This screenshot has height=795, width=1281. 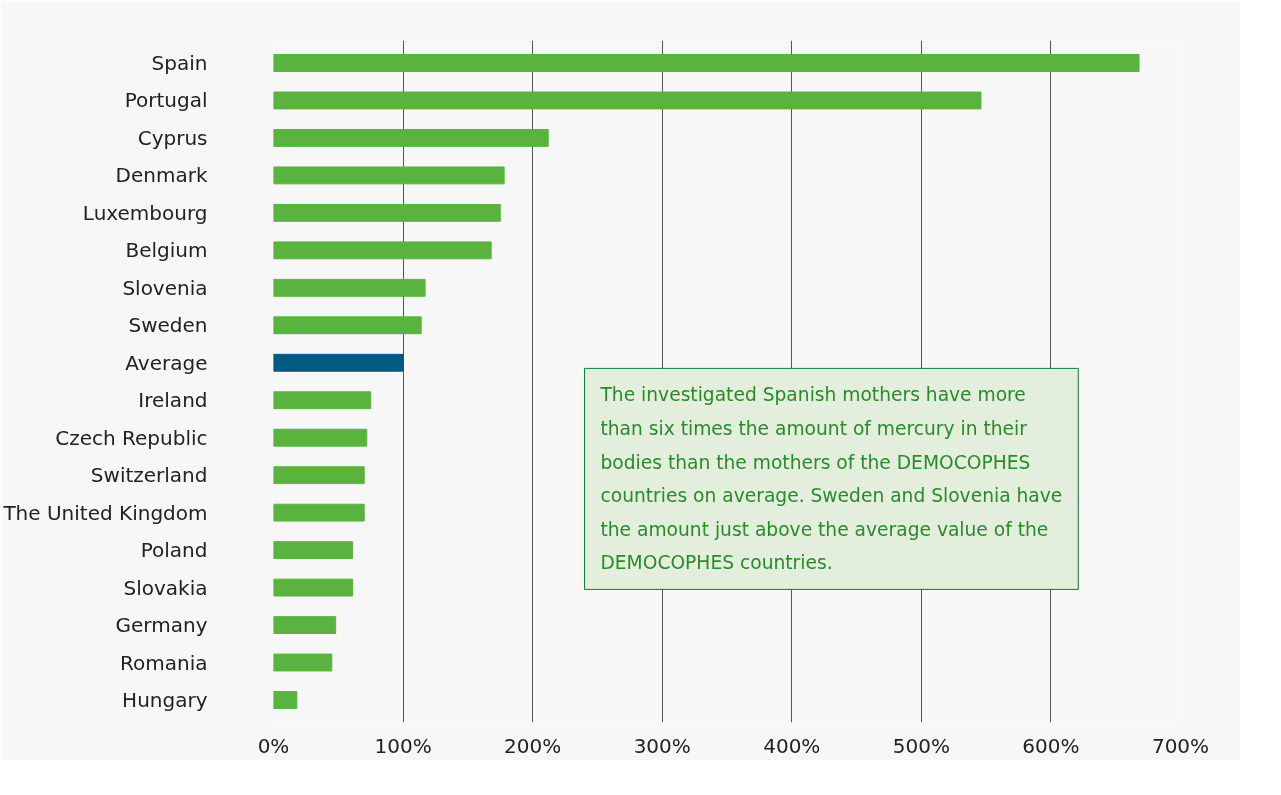 What do you see at coordinates (179, 62) in the screenshot?
I see `y-tick-label: Spain` at bounding box center [179, 62].